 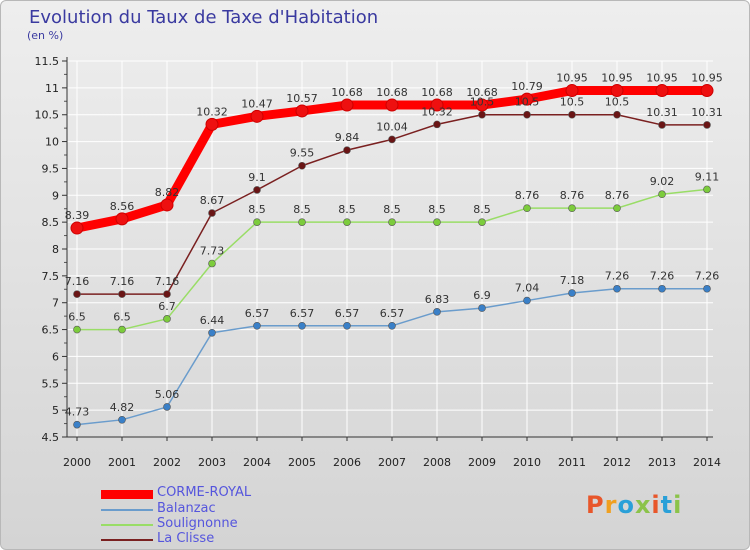 I want to click on x-tick-label: 2006, so click(x=347, y=462).